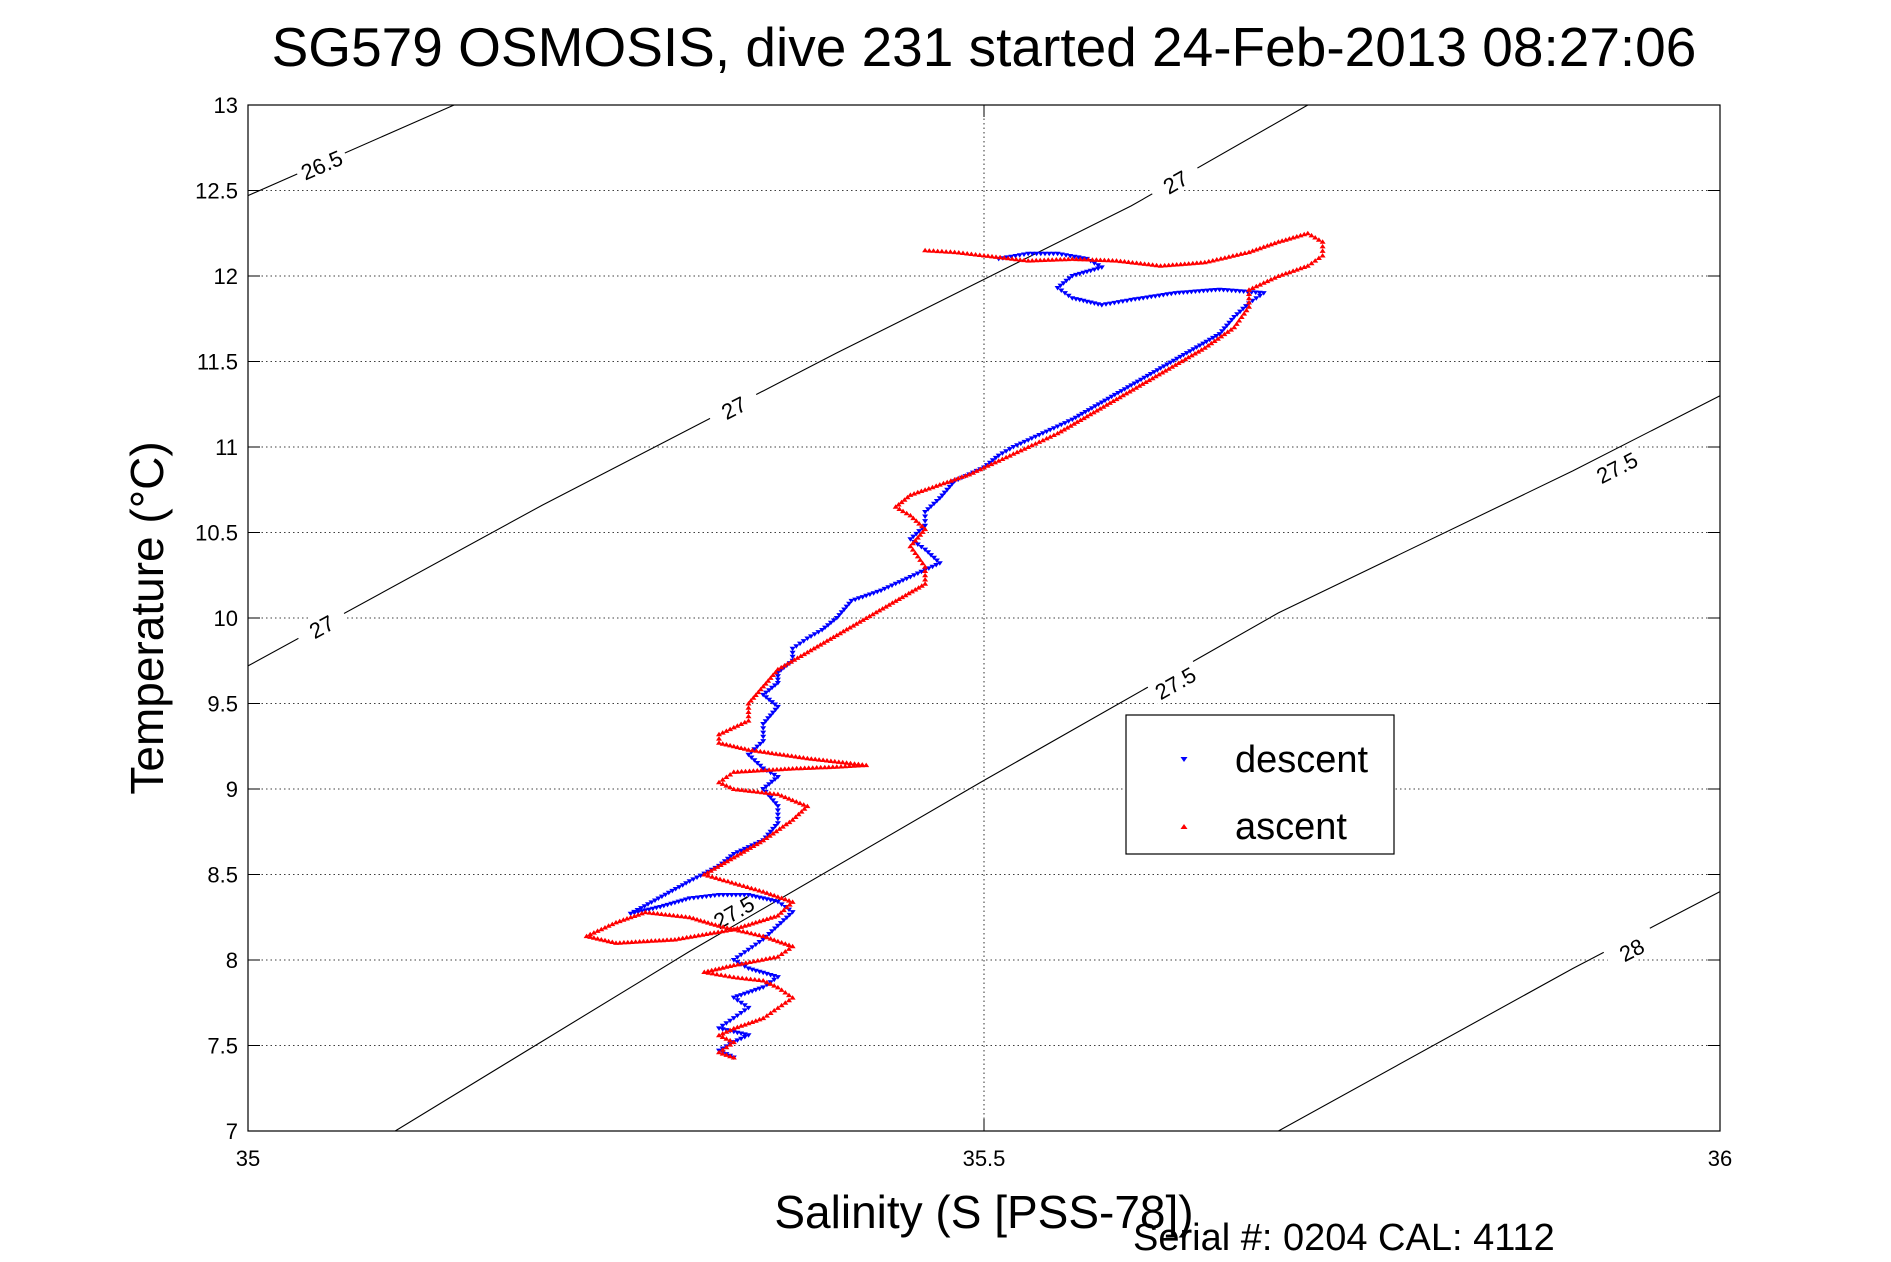 Image resolution: width=1891 pixels, height=1262 pixels. I want to click on y-tick-label: 13, so click(226, 105).